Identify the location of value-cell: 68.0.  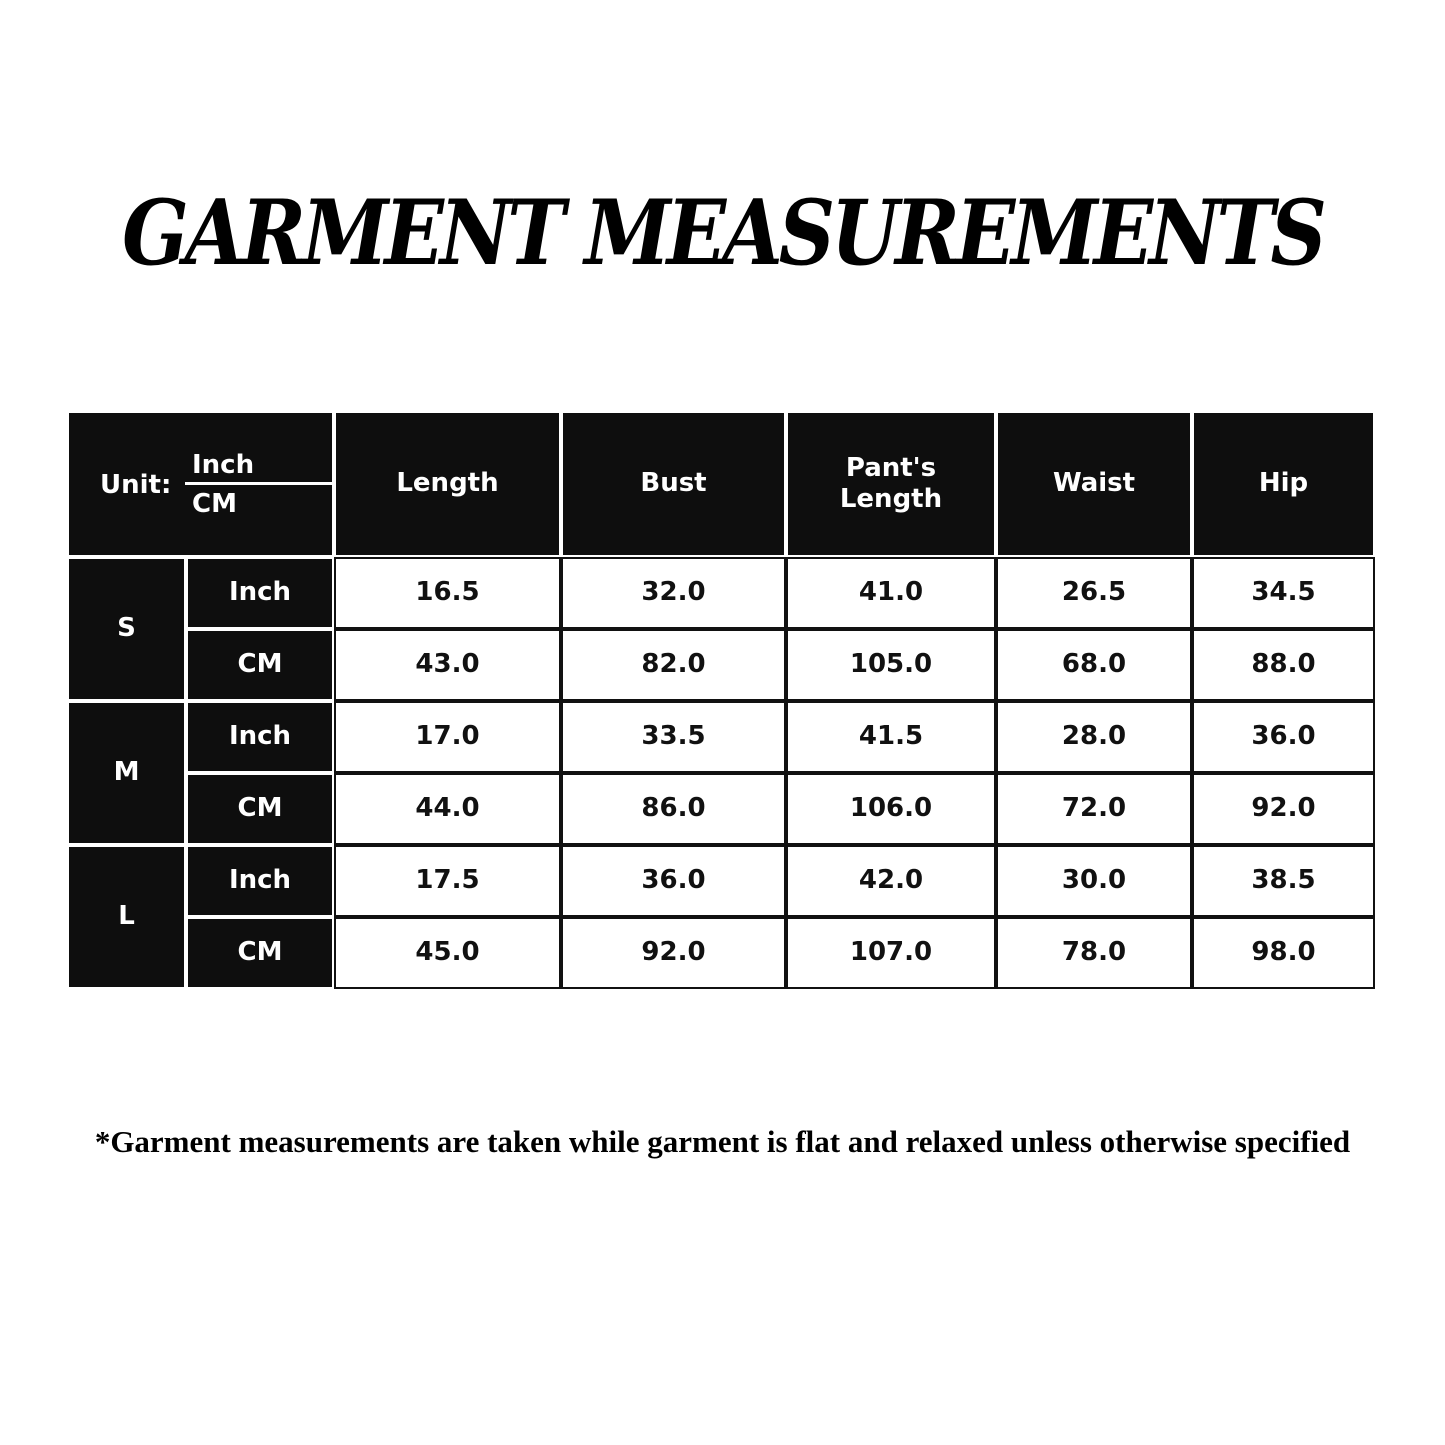
(1094, 665).